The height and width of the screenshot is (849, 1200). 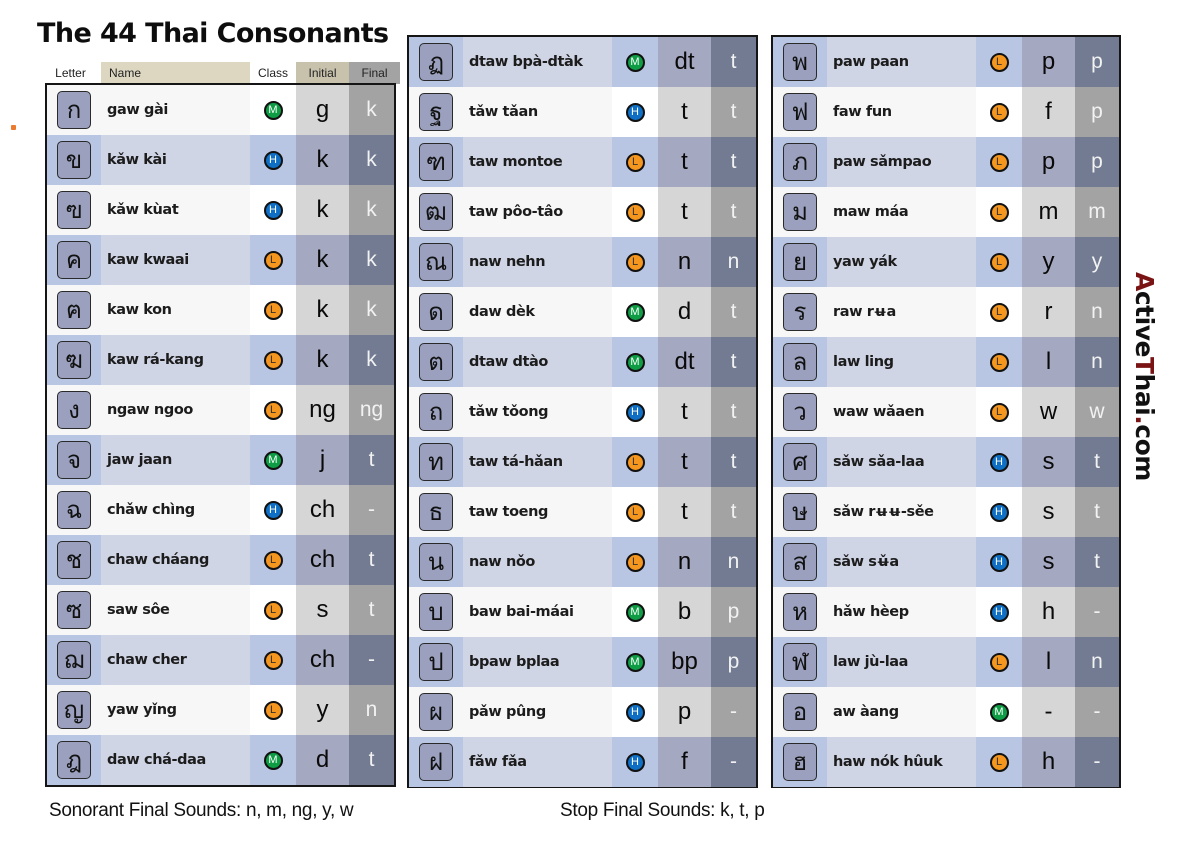 What do you see at coordinates (74, 360) in the screenshot?
I see `thai-letter-tile: ฆ` at bounding box center [74, 360].